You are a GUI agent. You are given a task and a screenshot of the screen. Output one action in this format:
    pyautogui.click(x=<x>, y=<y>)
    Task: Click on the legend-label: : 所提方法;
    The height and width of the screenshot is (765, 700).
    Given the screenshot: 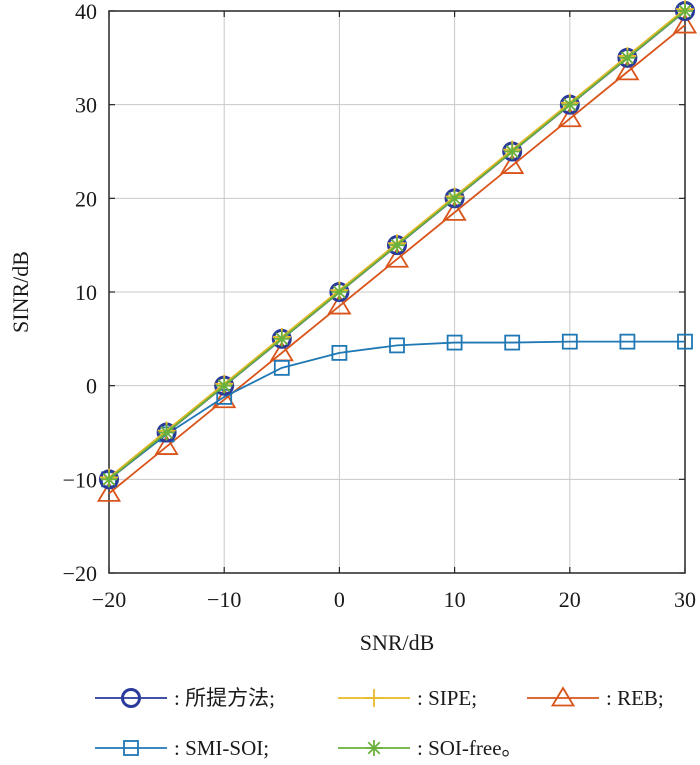 What is the action you would take?
    pyautogui.click(x=224, y=698)
    